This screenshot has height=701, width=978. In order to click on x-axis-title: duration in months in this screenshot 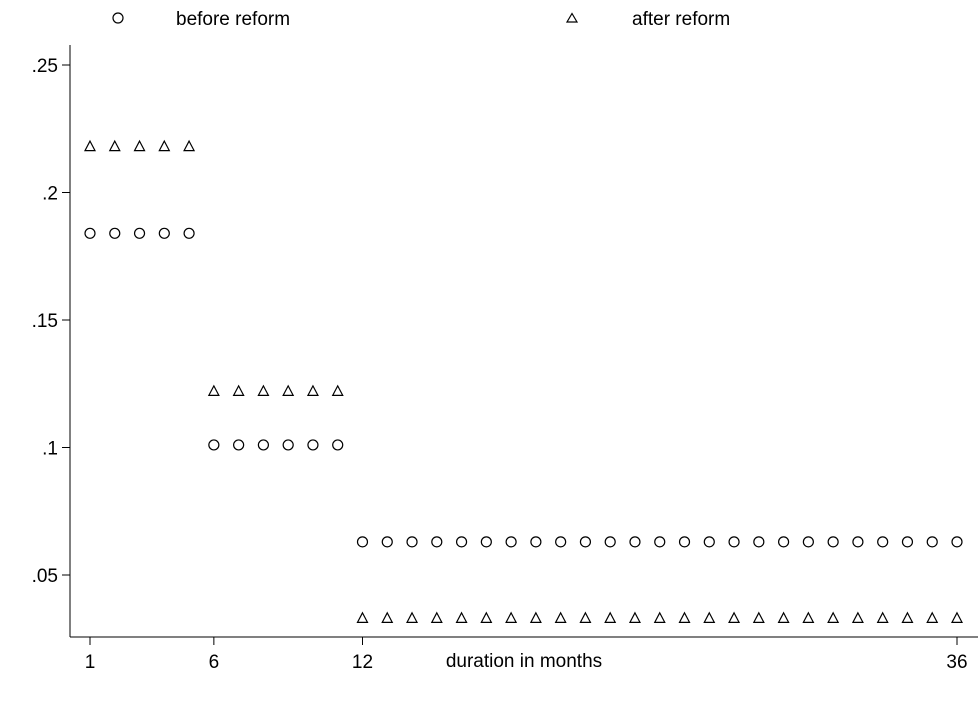, I will do `click(524, 661)`.